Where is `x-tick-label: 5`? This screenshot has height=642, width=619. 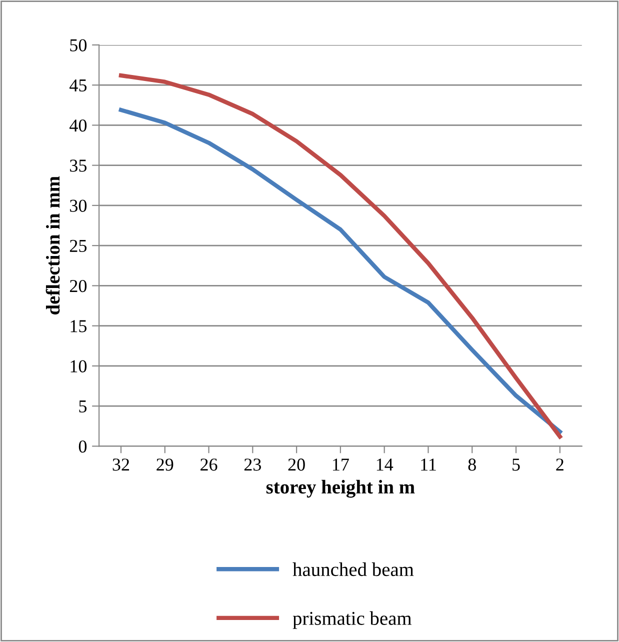
x-tick-label: 5 is located at coordinates (516, 464).